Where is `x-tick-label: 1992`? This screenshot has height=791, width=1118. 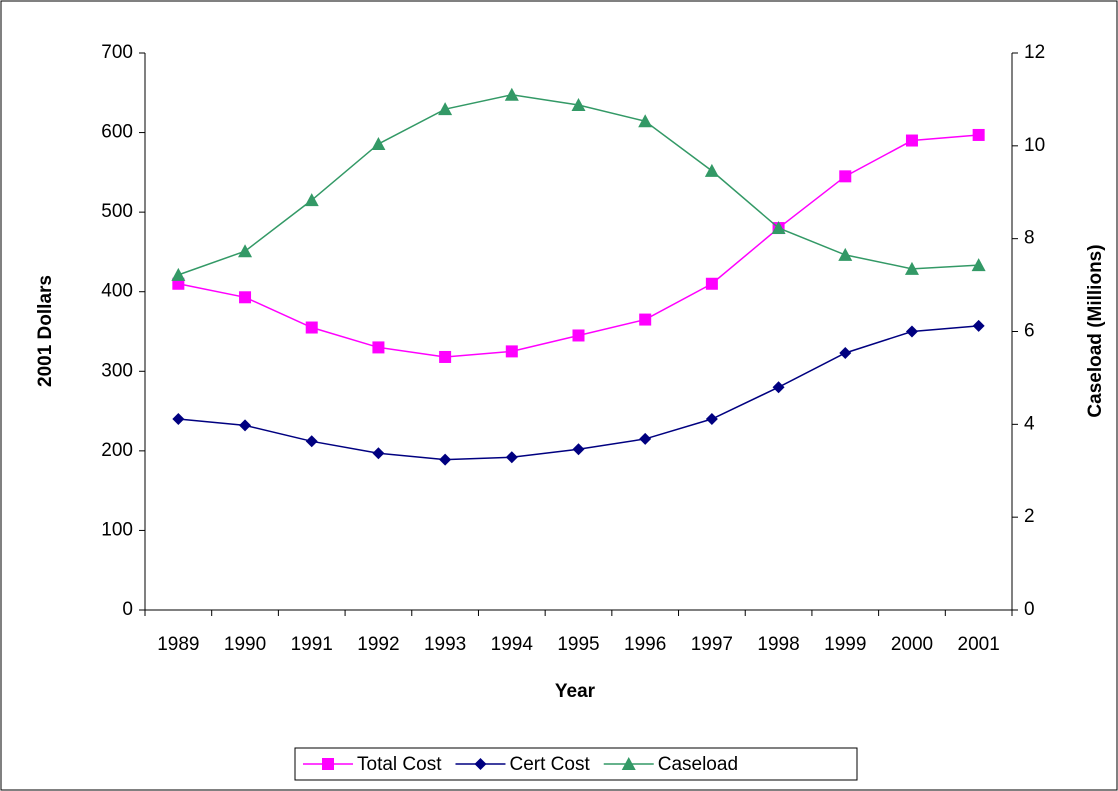 x-tick-label: 1992 is located at coordinates (378, 644).